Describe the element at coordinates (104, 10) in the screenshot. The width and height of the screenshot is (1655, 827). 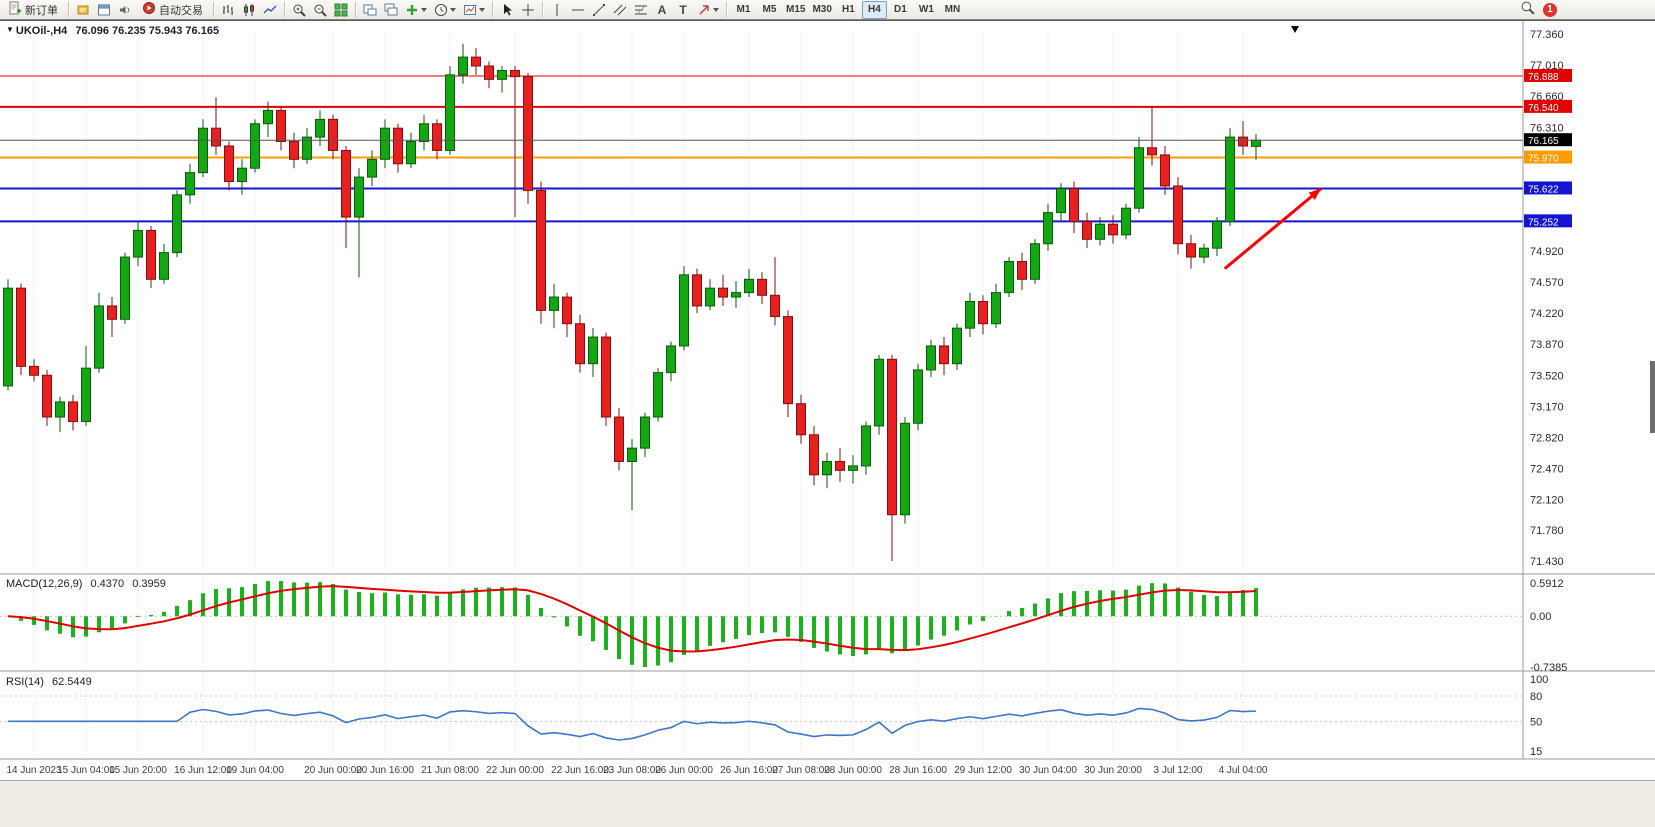
I see `chart-window-icon` at that location.